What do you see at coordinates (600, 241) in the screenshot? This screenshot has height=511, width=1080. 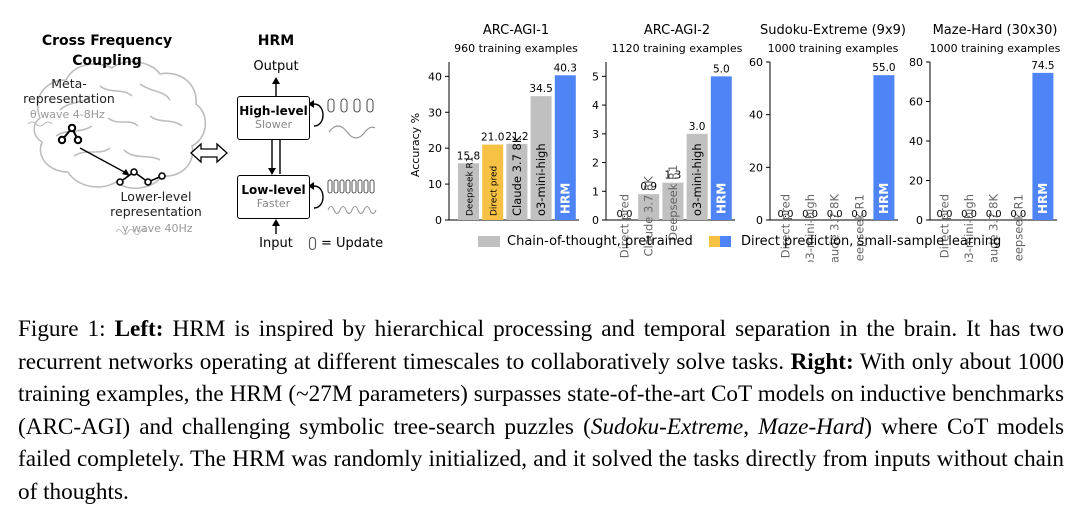 I see `legend-label-cot: Chain-of-thought, pretrained` at bounding box center [600, 241].